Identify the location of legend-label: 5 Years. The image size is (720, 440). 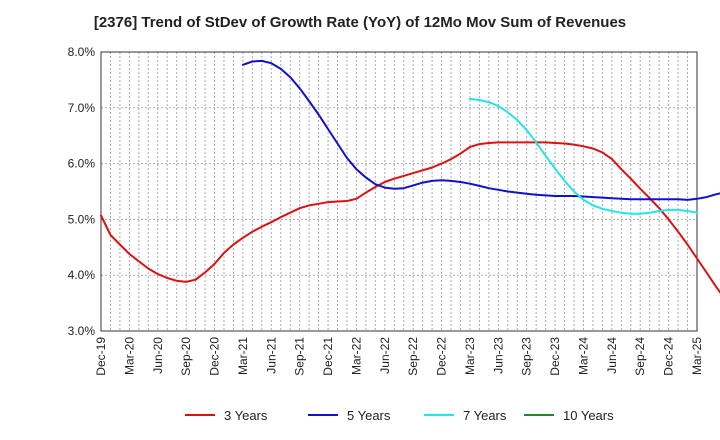
(369, 415).